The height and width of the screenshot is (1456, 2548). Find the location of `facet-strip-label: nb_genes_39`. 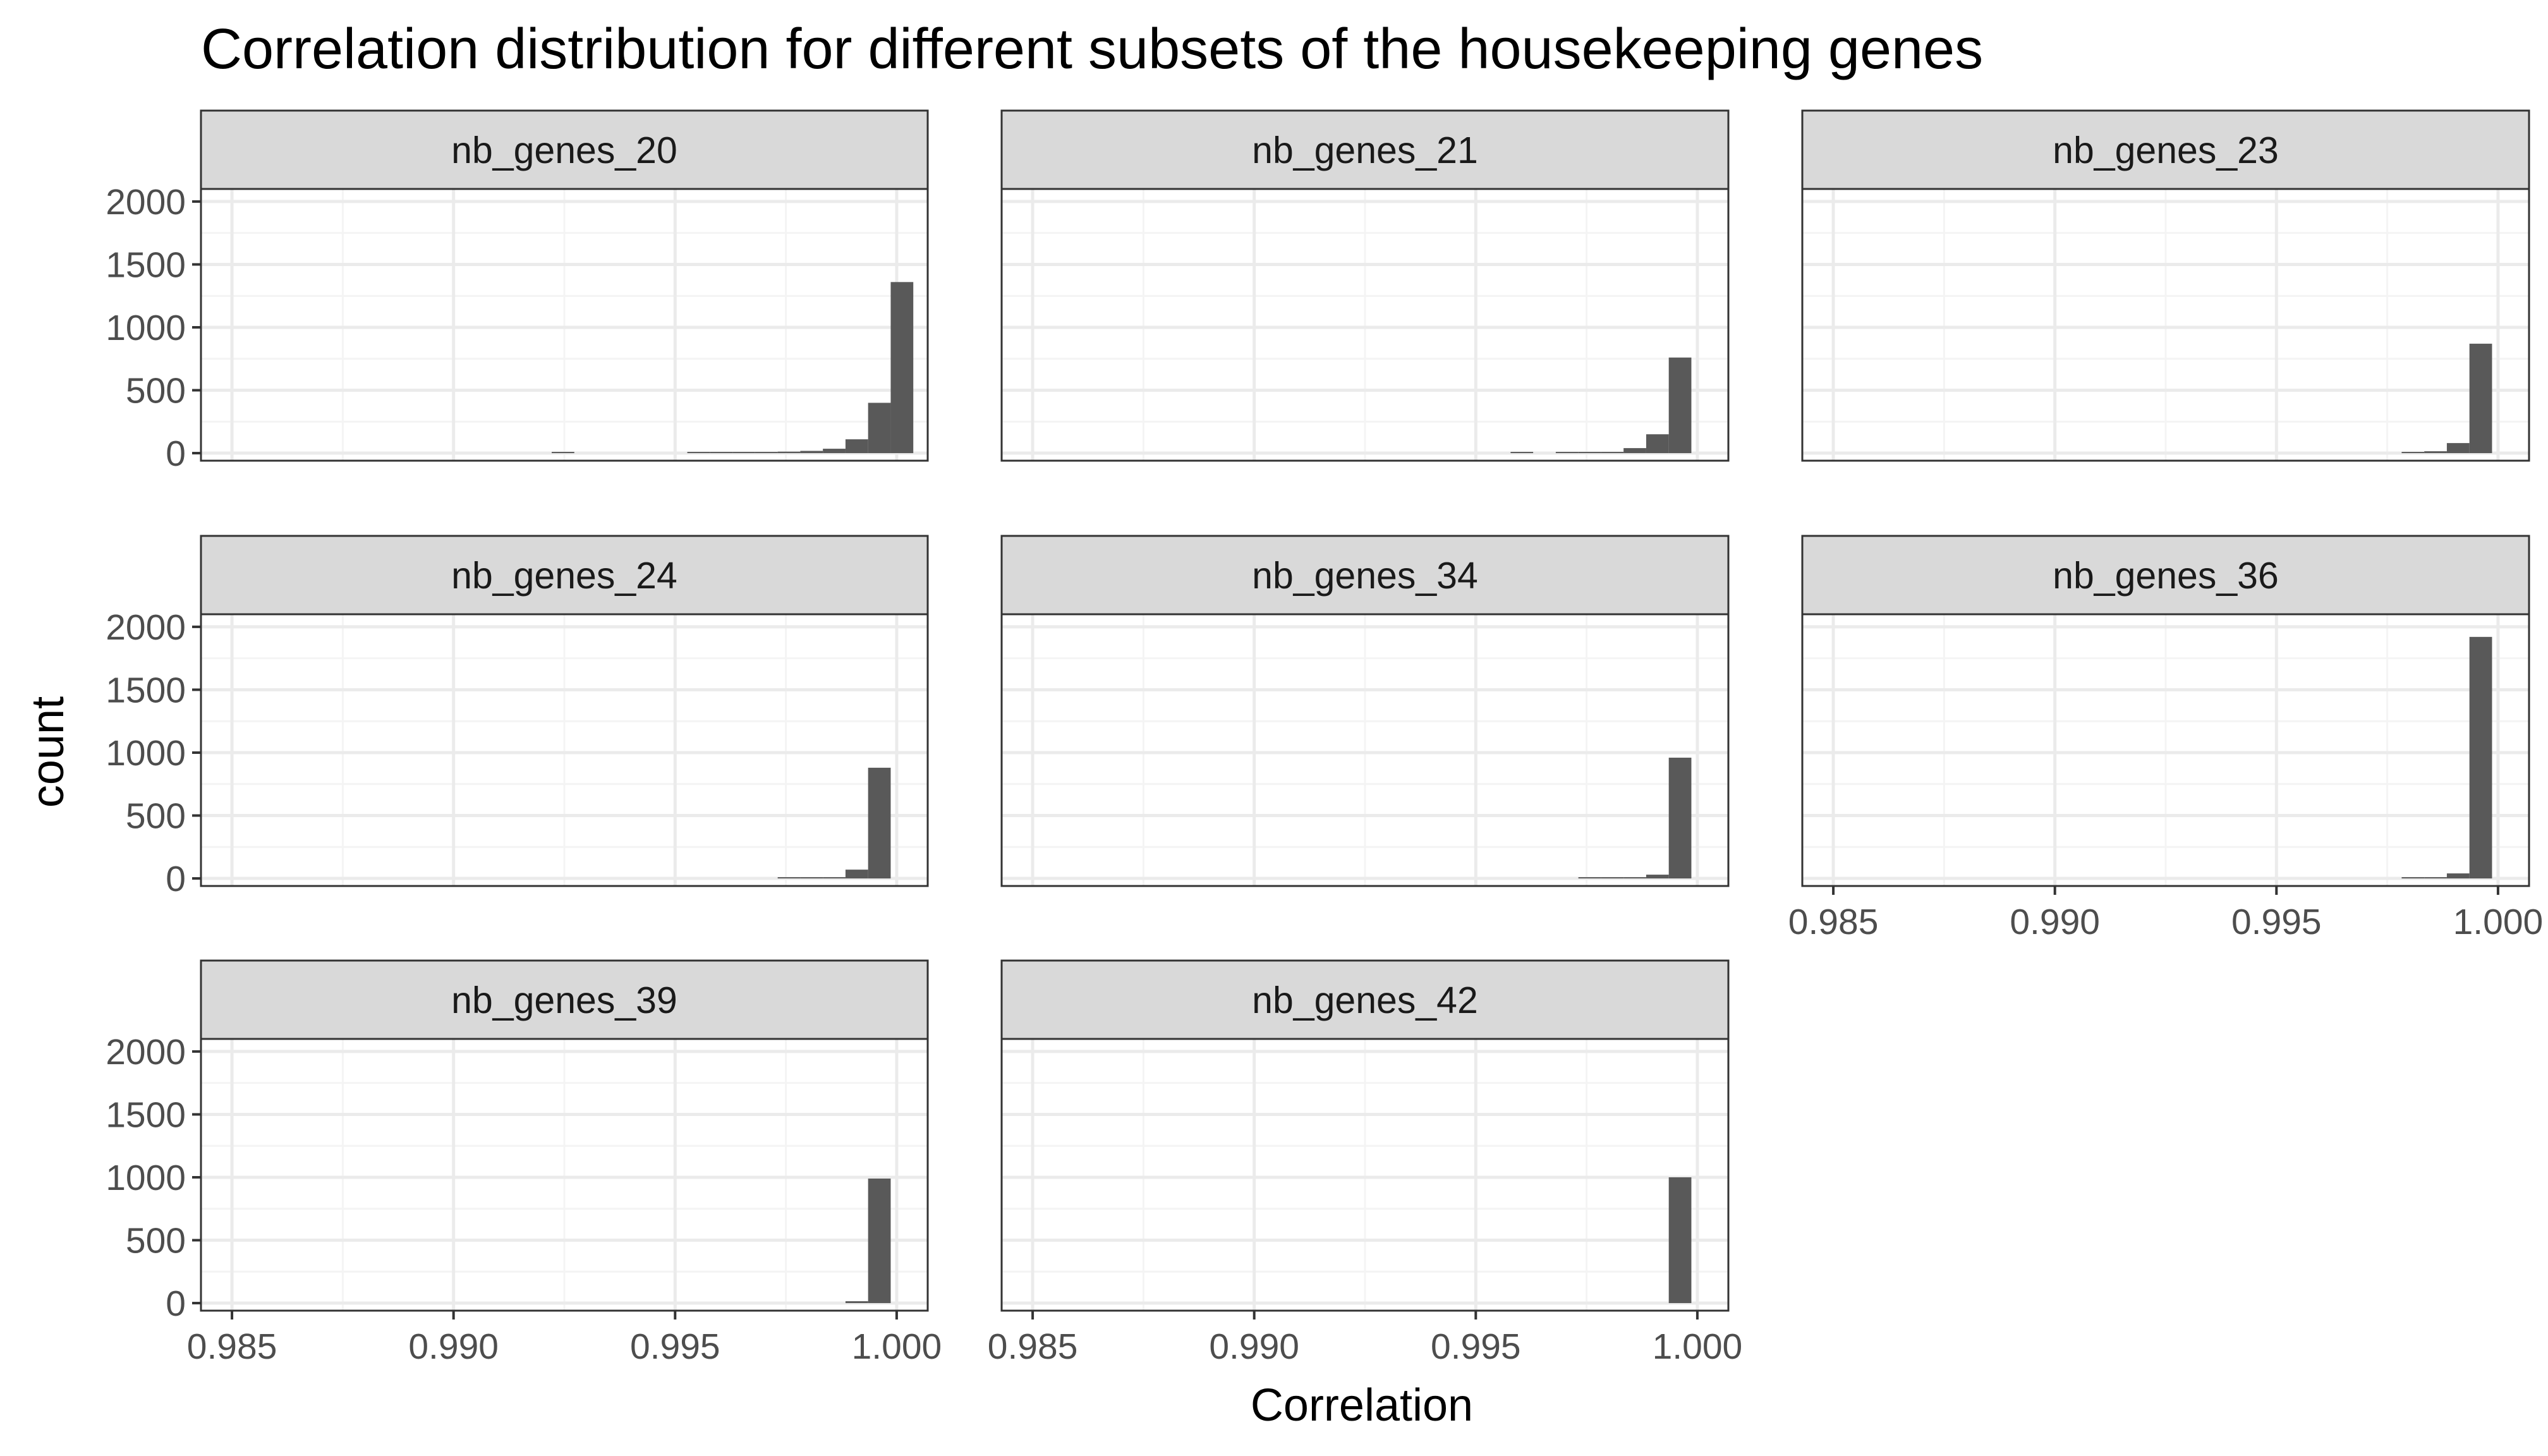

facet-strip-label: nb_genes_39 is located at coordinates (564, 1000).